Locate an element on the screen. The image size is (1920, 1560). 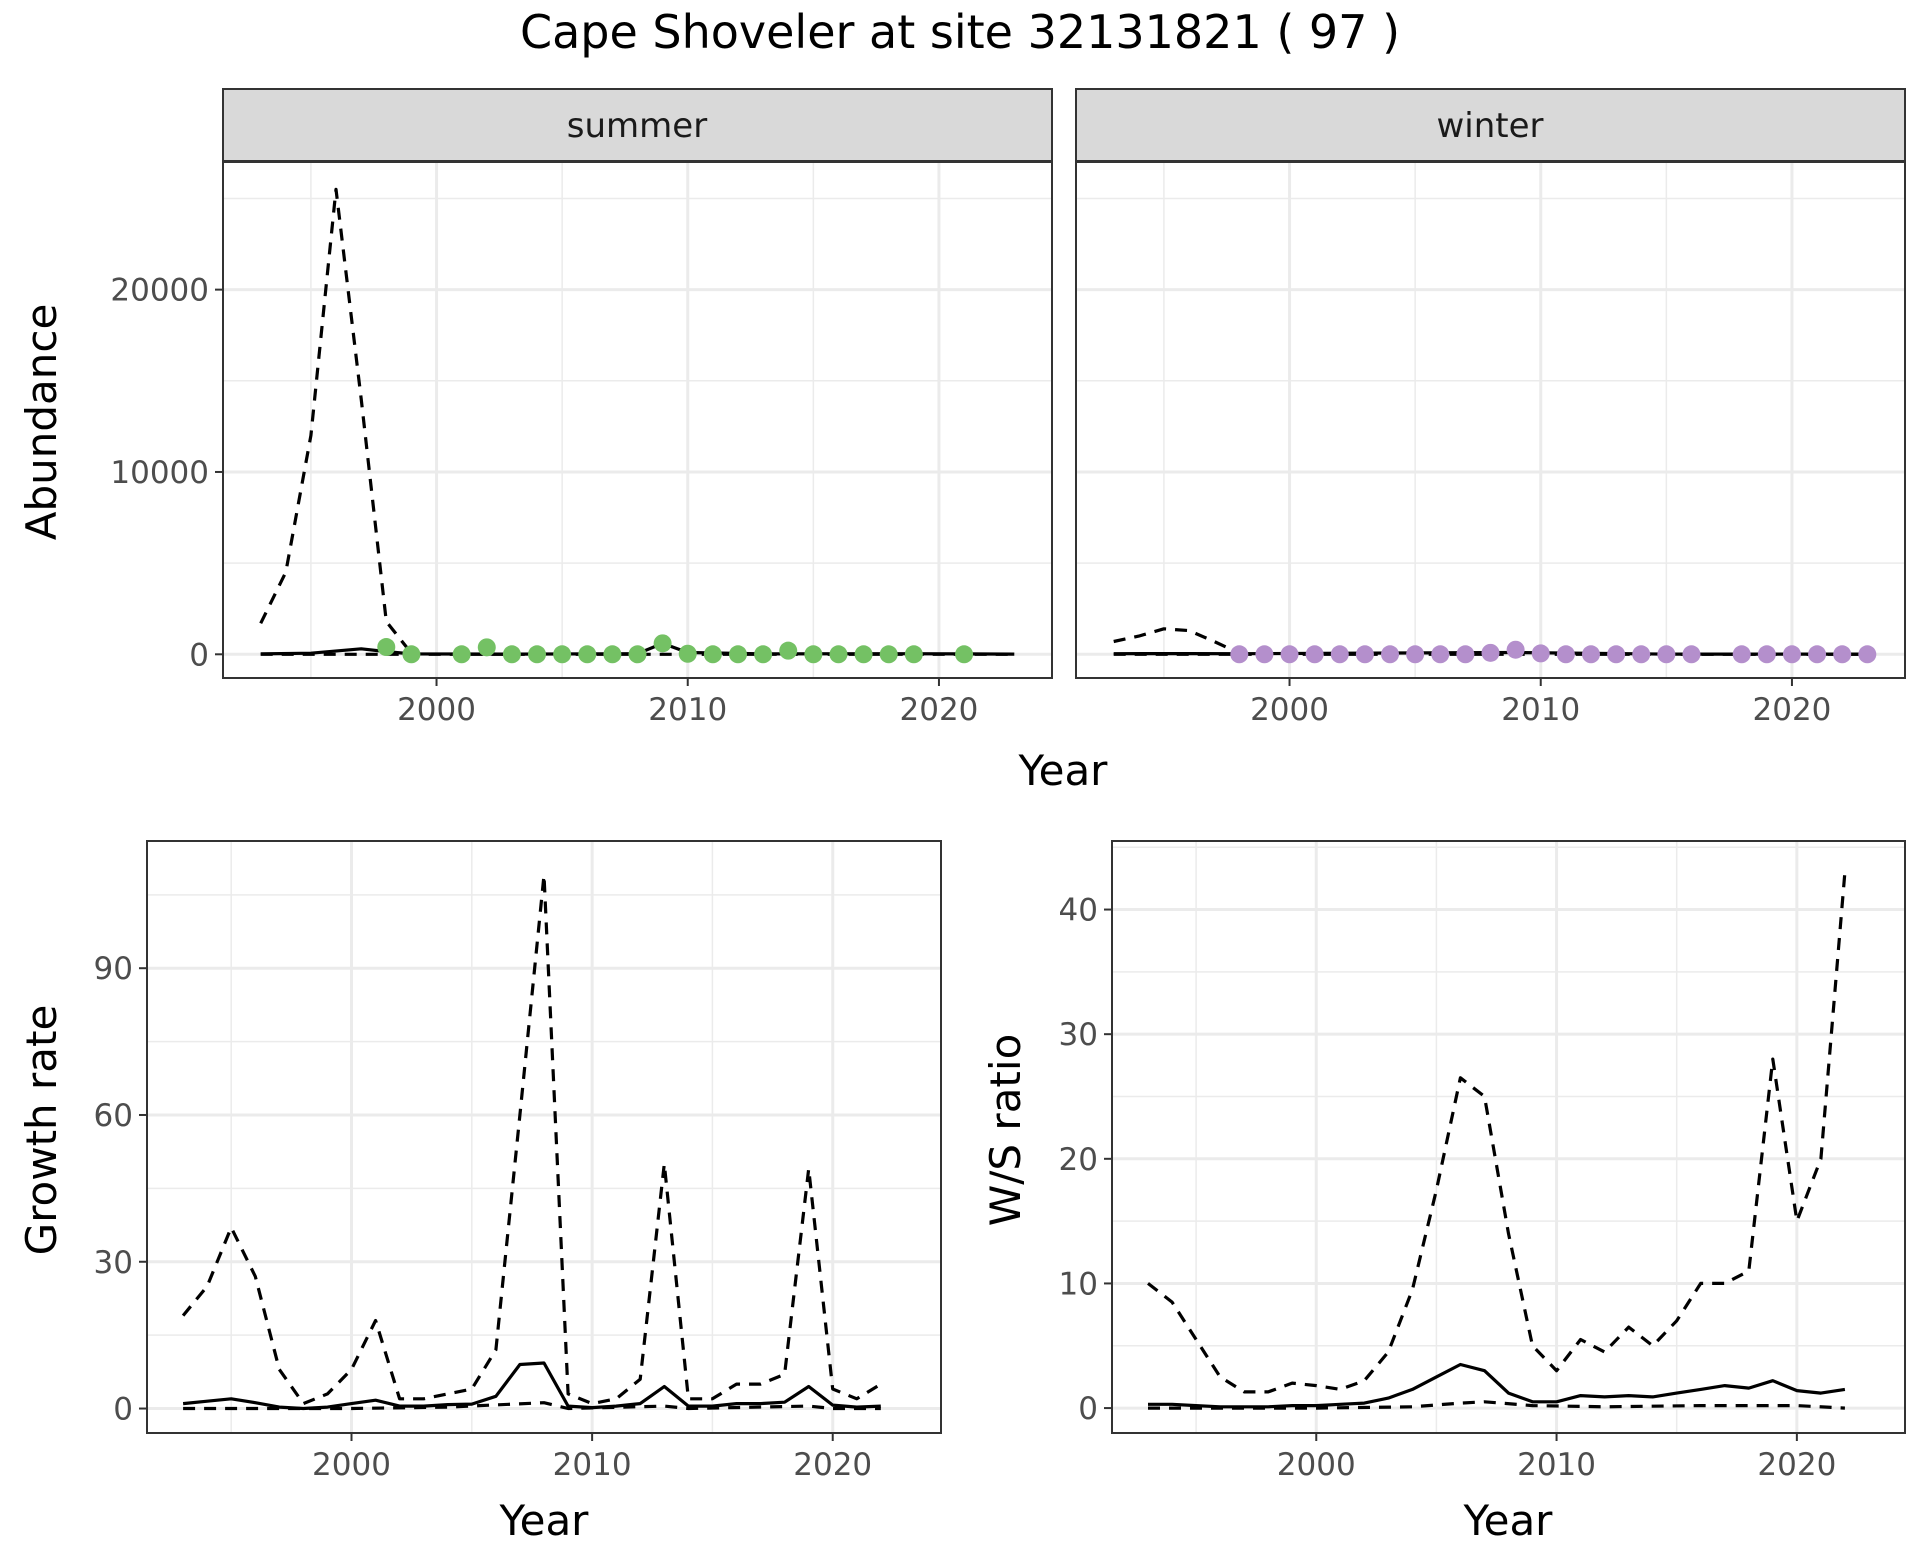
ratio-series-line-3-dashed is located at coordinates (1496, 1405).